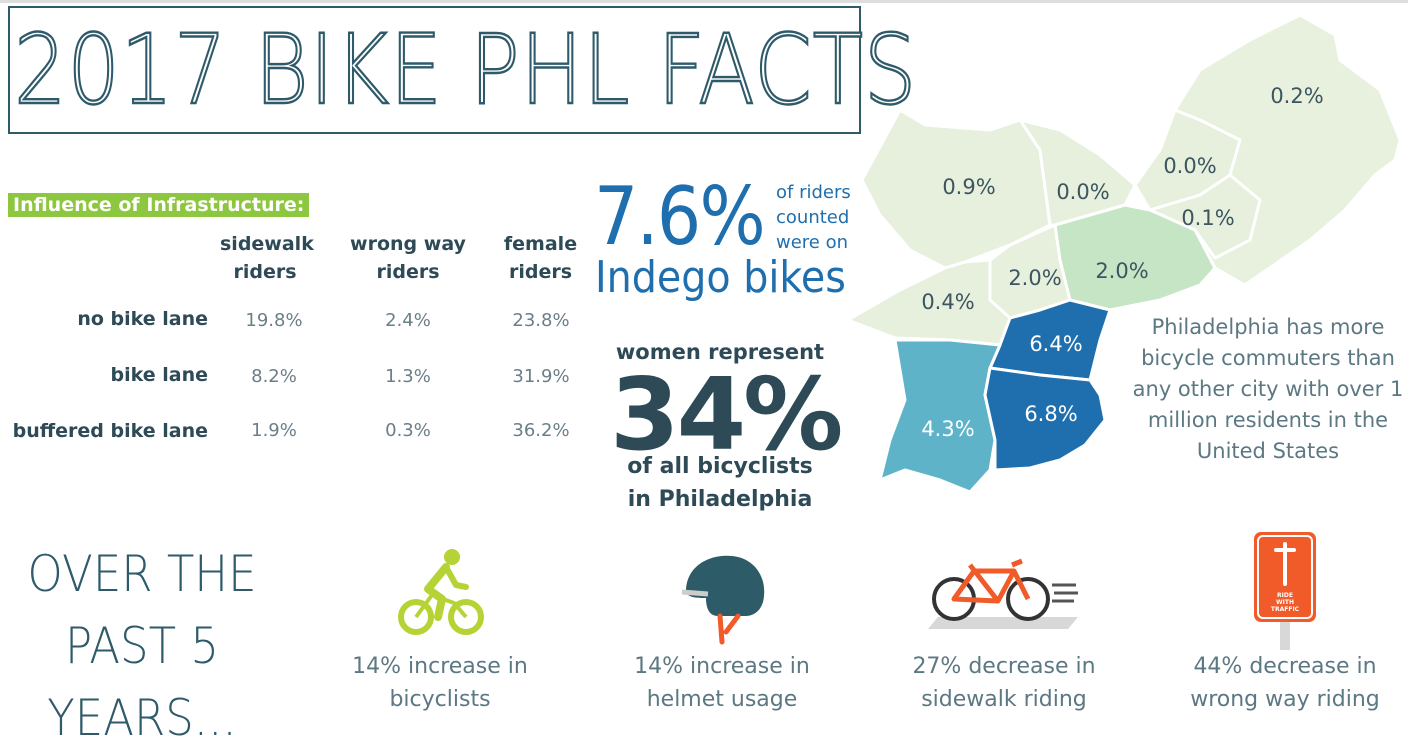  I want to click on heading-line: OVER THE, so click(142, 574).